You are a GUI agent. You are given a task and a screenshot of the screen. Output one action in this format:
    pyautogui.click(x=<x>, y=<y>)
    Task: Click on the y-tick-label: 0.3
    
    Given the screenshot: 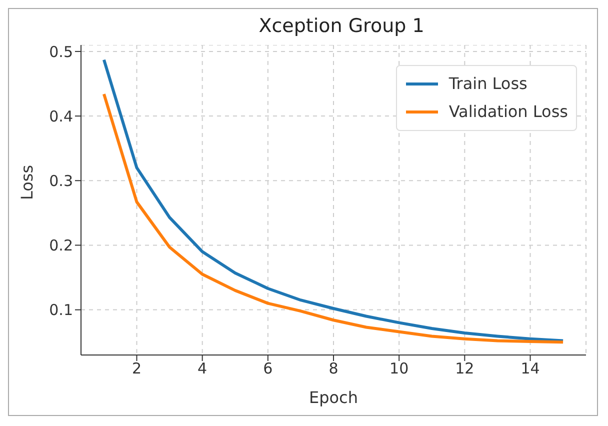 What is the action you would take?
    pyautogui.click(x=61, y=181)
    